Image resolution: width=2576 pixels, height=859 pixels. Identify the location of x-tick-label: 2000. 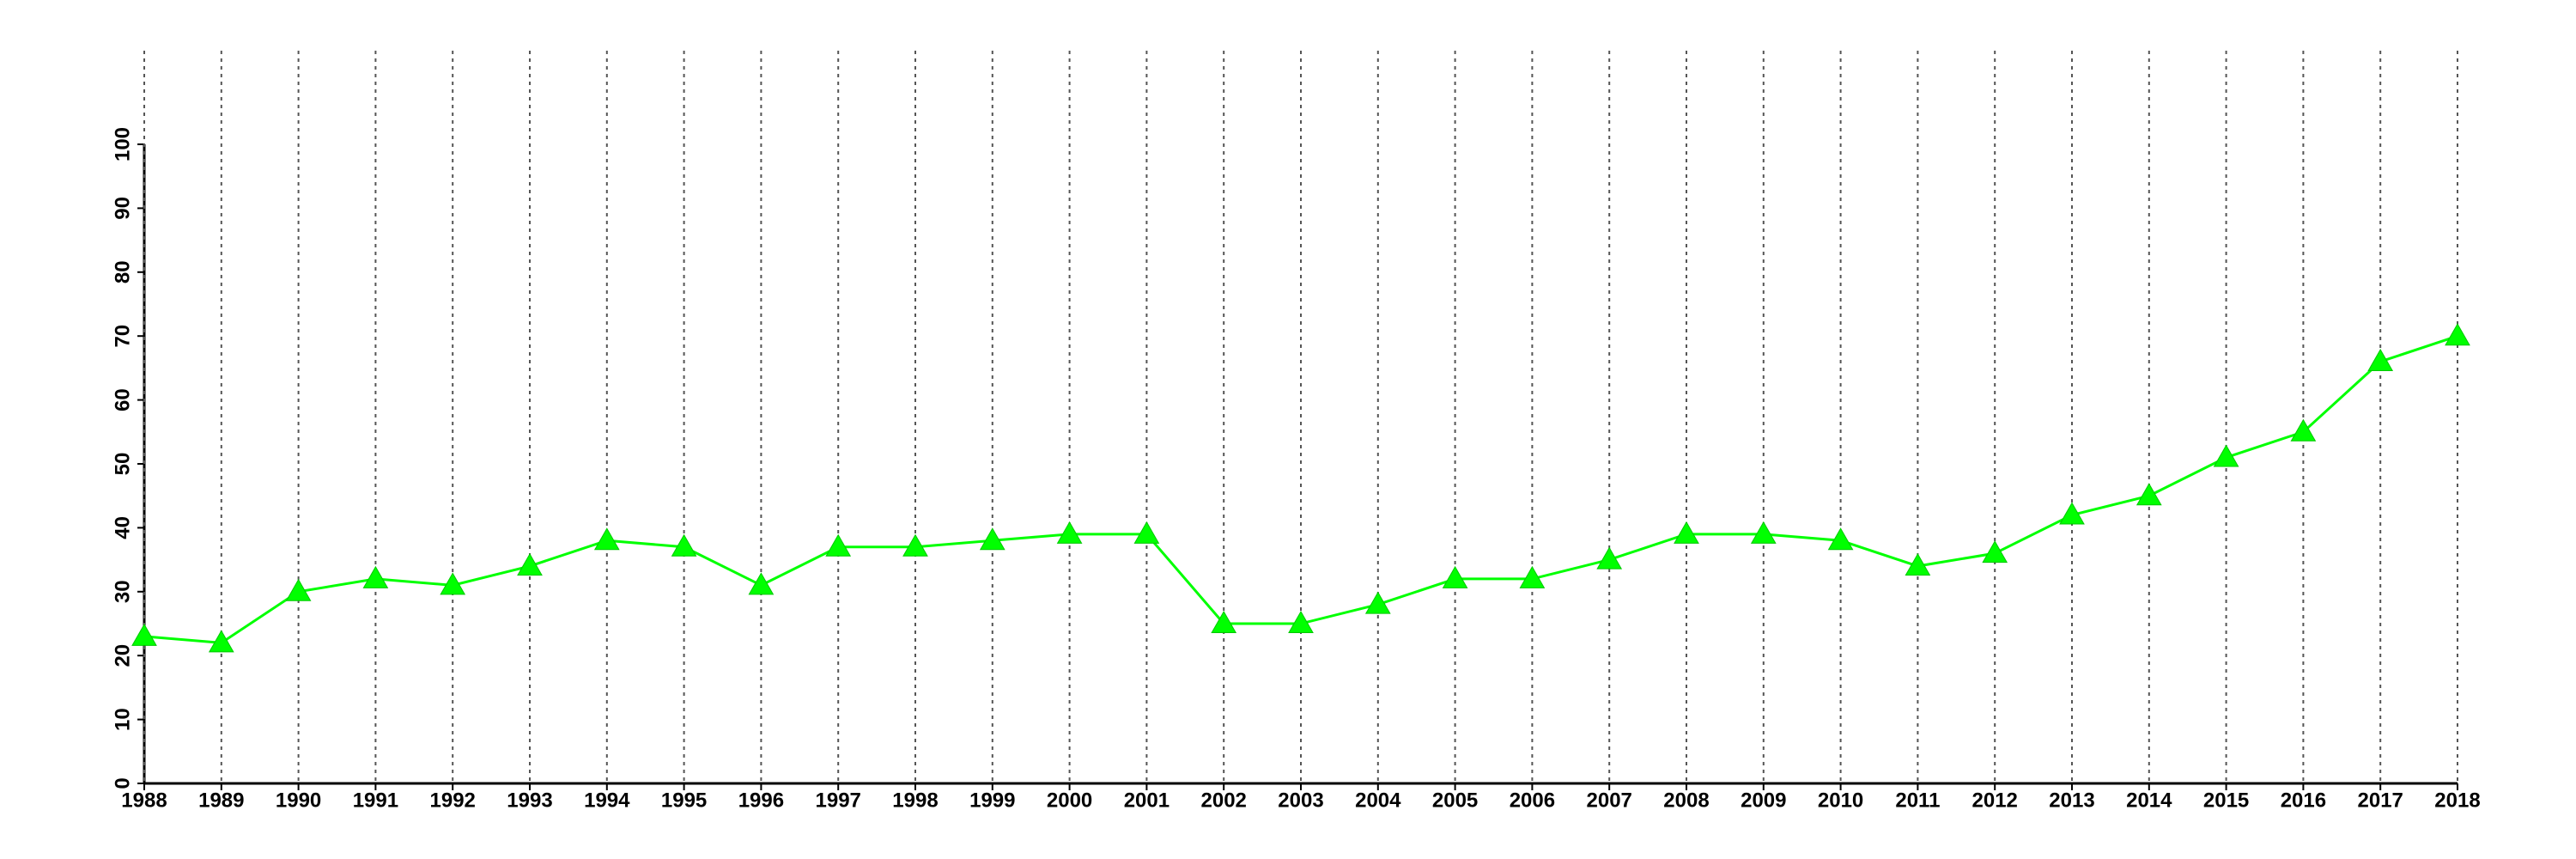
(1069, 801).